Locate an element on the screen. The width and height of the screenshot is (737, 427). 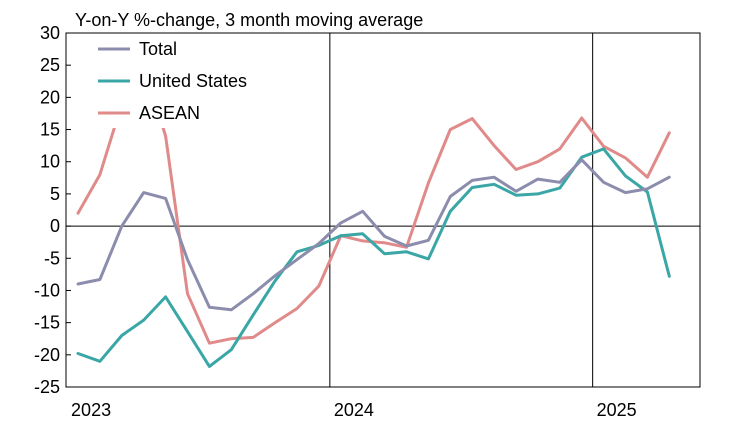
y-tick-label: 10 is located at coordinates (50, 162).